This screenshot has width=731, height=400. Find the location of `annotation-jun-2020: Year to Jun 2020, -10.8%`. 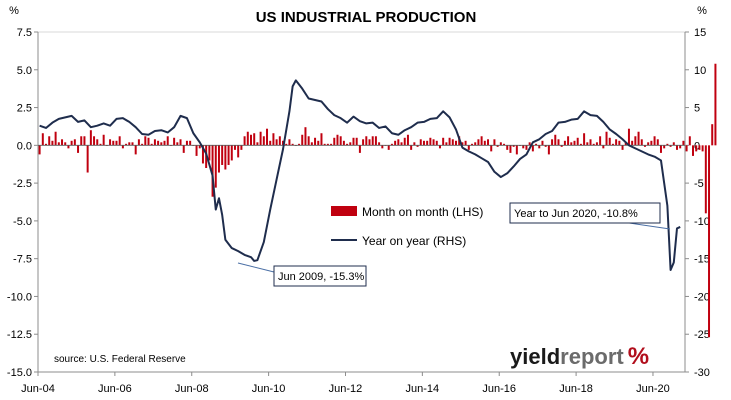

annotation-jun-2020: Year to Jun 2020, -10.8% is located at coordinates (590, 216).